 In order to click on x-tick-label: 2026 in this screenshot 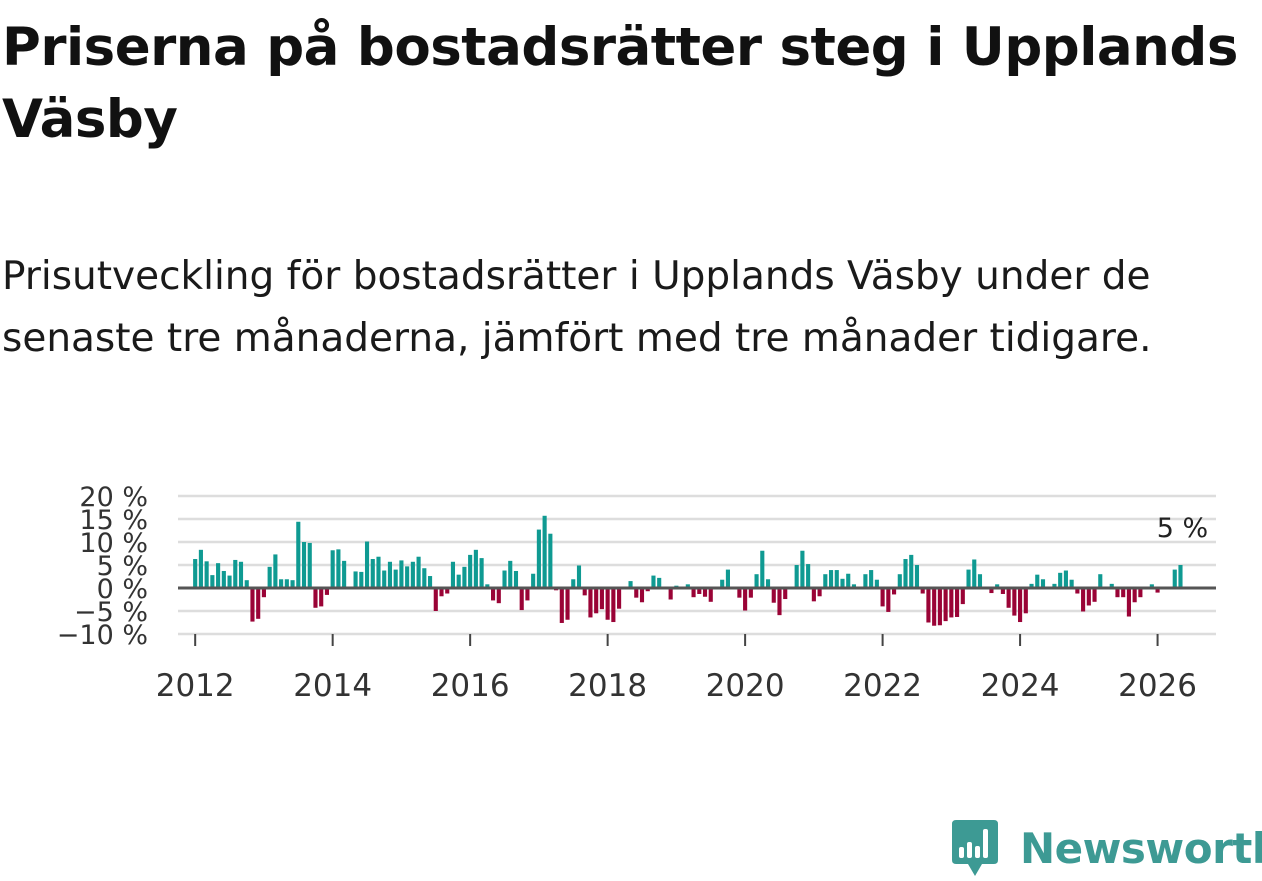, I will do `click(1157, 684)`.